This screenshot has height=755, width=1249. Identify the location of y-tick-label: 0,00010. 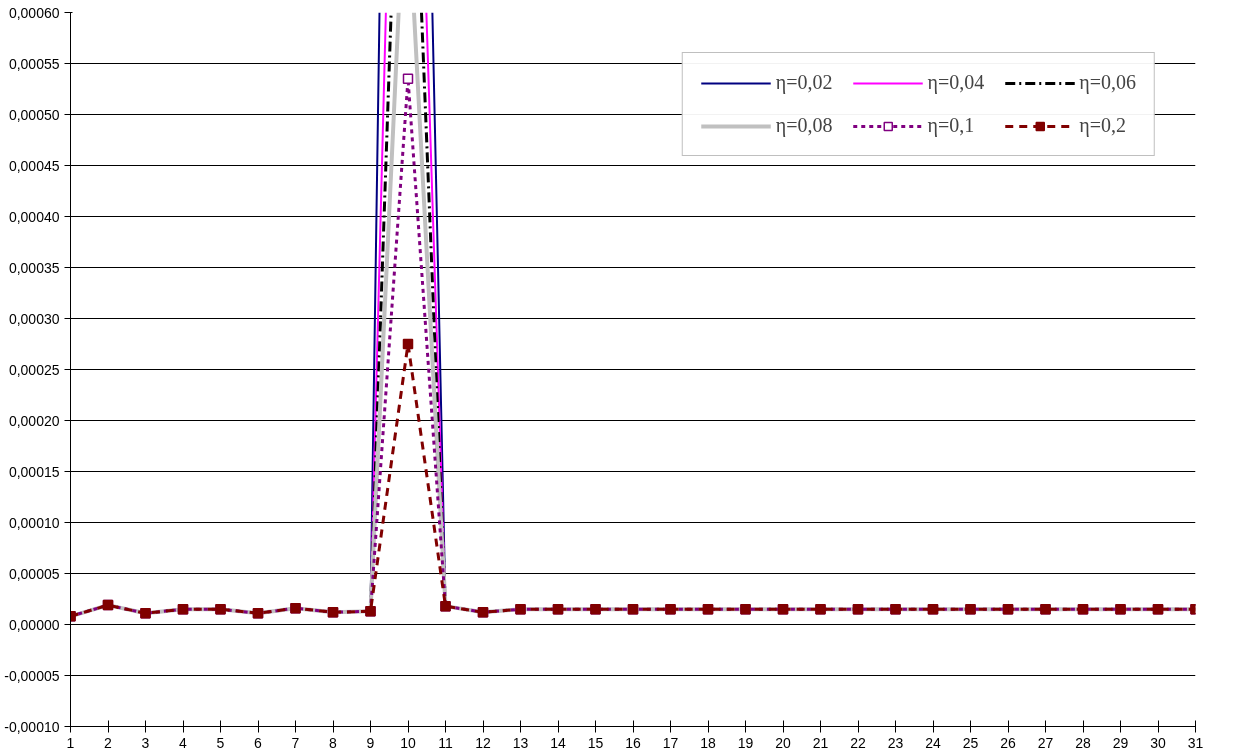
(34, 522).